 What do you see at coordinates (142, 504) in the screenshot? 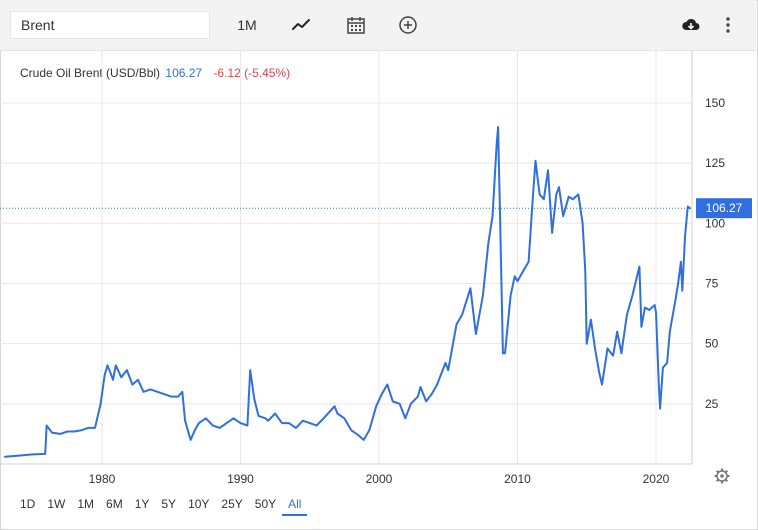
I see `range-button-1y: 1Y` at bounding box center [142, 504].